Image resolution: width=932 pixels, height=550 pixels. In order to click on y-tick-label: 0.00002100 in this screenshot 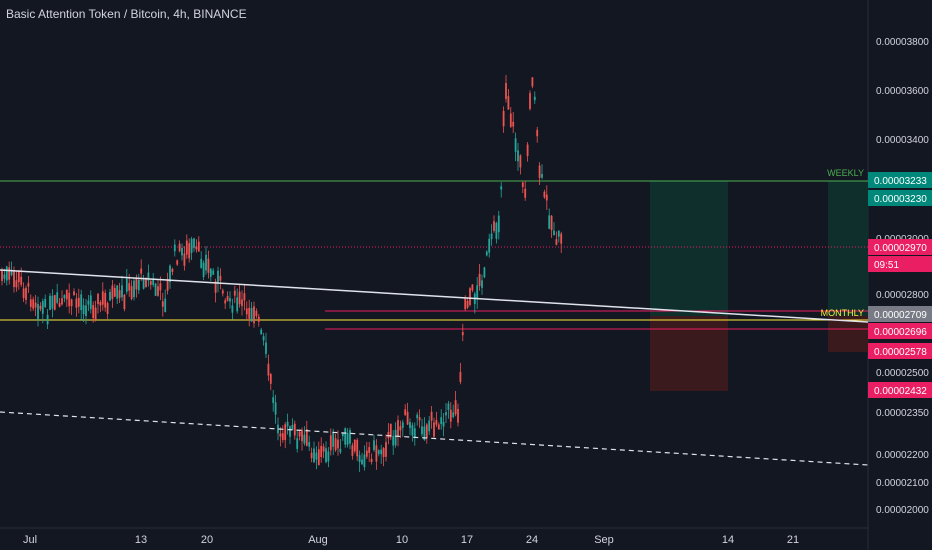, I will do `click(902, 483)`.